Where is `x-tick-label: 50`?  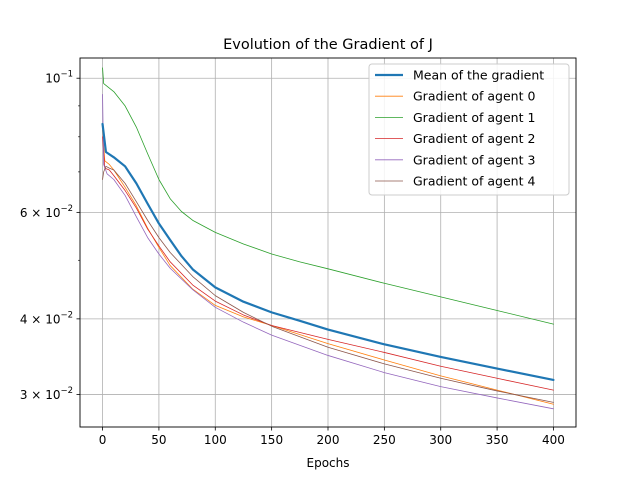 x-tick-label: 50 is located at coordinates (158, 440).